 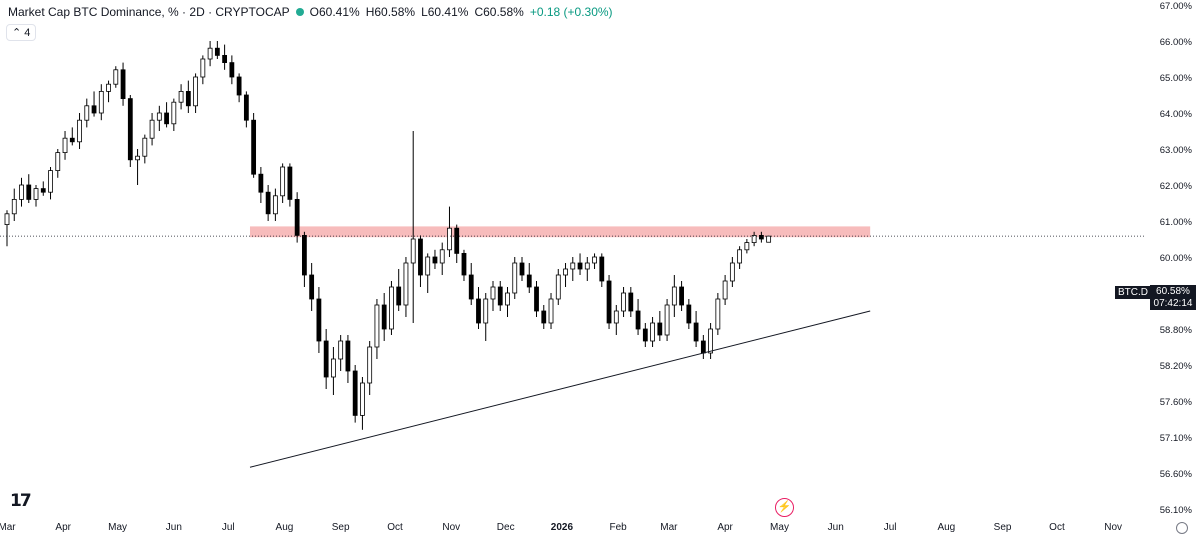 I want to click on x-tick-label: Dec, so click(x=506, y=527).